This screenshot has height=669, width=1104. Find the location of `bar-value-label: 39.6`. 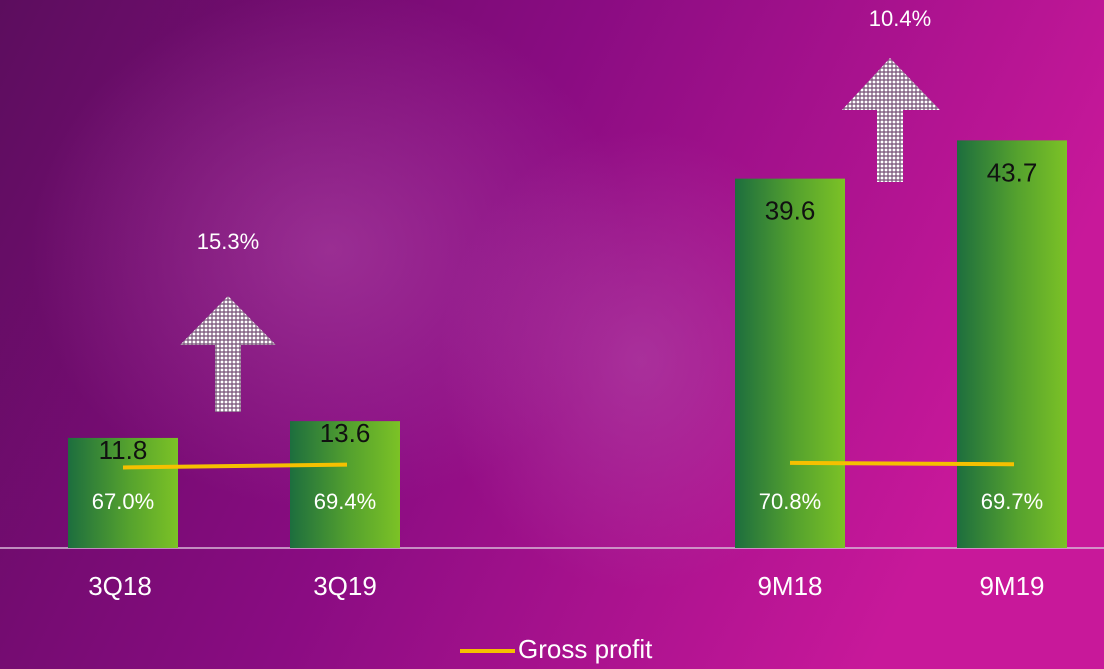

bar-value-label: 39.6 is located at coordinates (790, 211).